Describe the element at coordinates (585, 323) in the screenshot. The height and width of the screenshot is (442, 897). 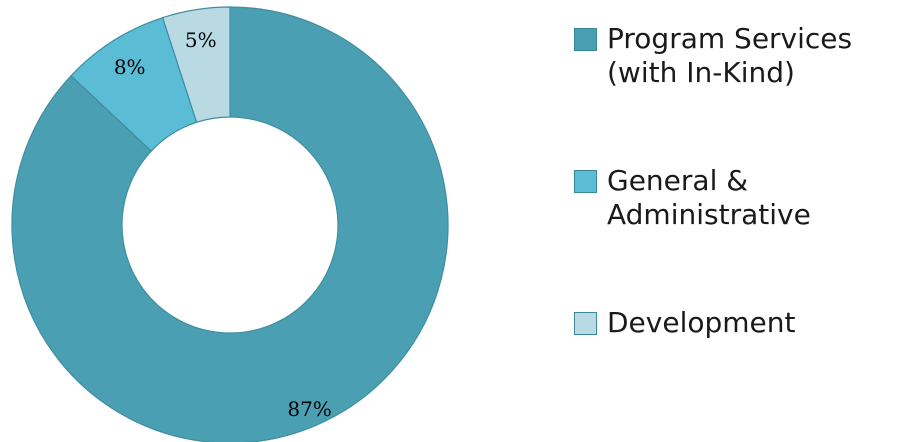
I see `legend-swatch-development` at that location.